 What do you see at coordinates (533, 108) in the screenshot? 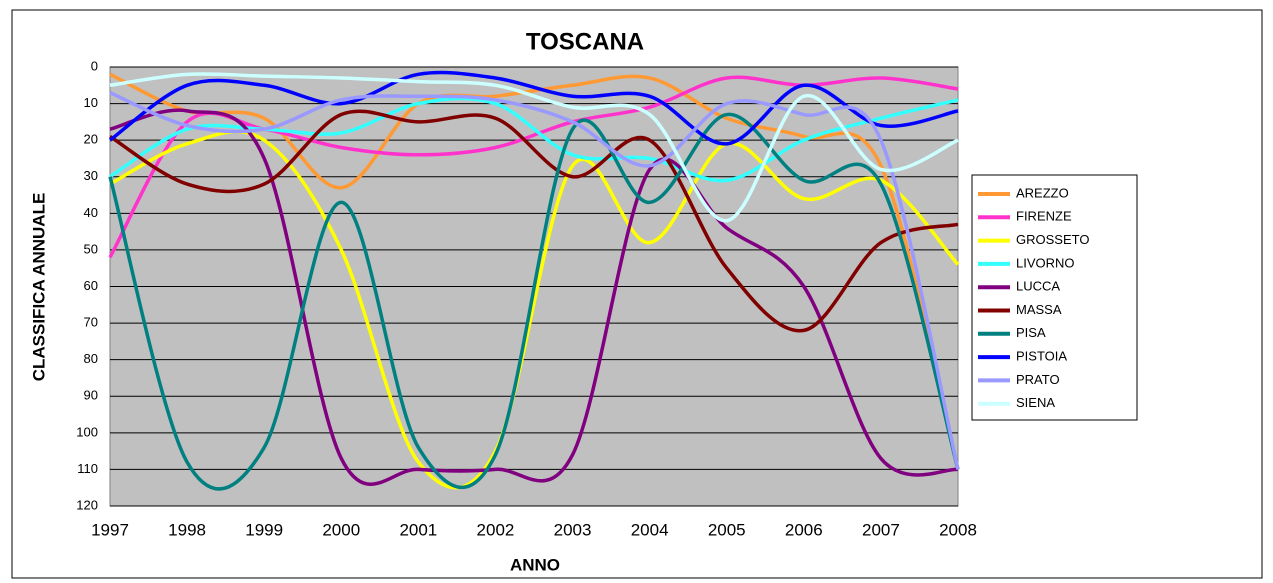
I see `series-line` at bounding box center [533, 108].